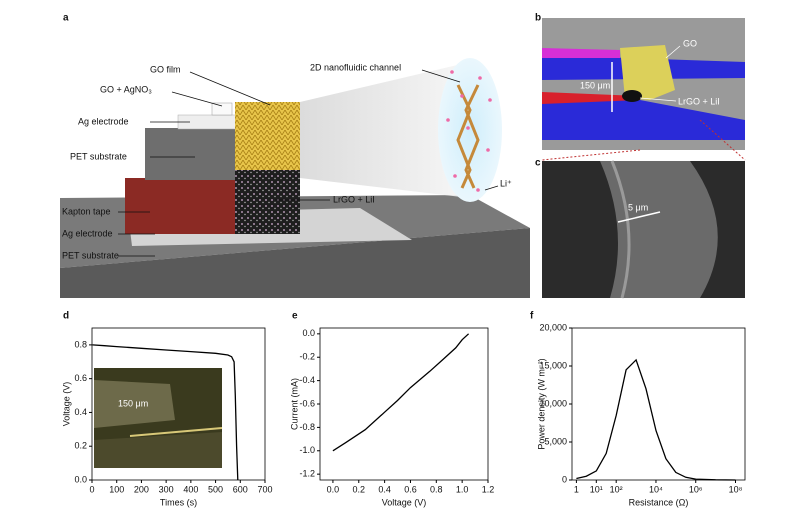 The height and width of the screenshot is (514, 800). Describe the element at coordinates (410, 489) in the screenshot. I see `x-tick-label: 0.6` at that location.